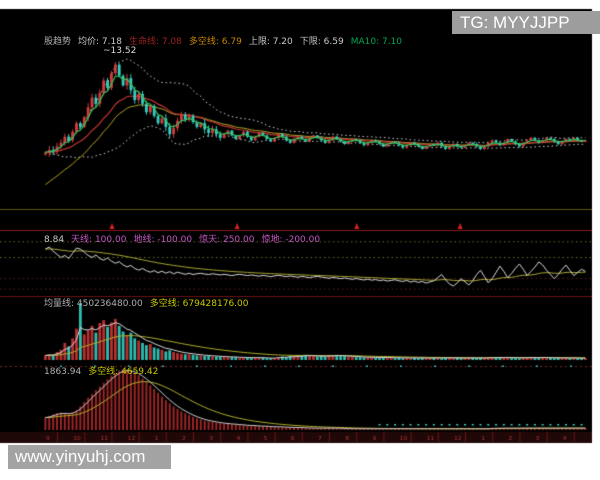 This screenshot has width=600, height=480. I want to click on peak-price-label: ~13.52, so click(120, 51).